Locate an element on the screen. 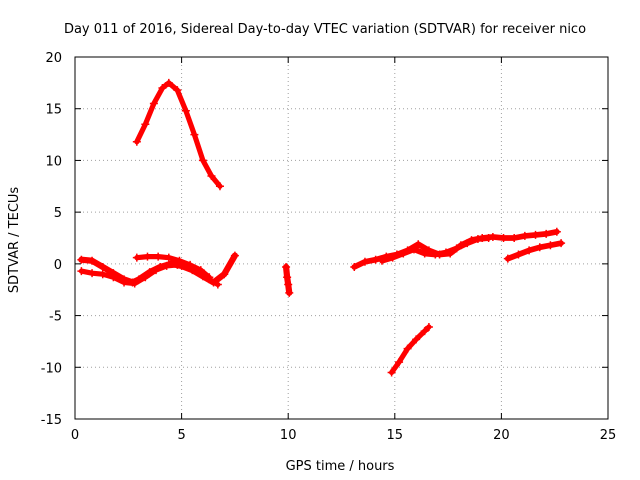 The width and height of the screenshot is (640, 480). x-tick-label: 15 is located at coordinates (395, 435).